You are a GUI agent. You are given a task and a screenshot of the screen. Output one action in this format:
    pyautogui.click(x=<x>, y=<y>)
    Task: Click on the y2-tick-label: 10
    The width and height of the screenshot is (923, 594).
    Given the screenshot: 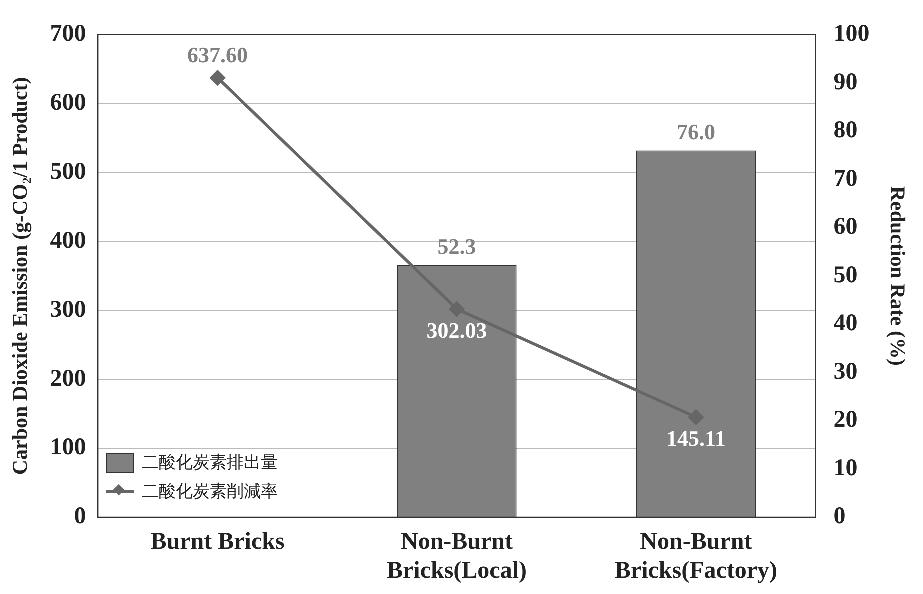 What is the action you would take?
    pyautogui.click(x=846, y=468)
    